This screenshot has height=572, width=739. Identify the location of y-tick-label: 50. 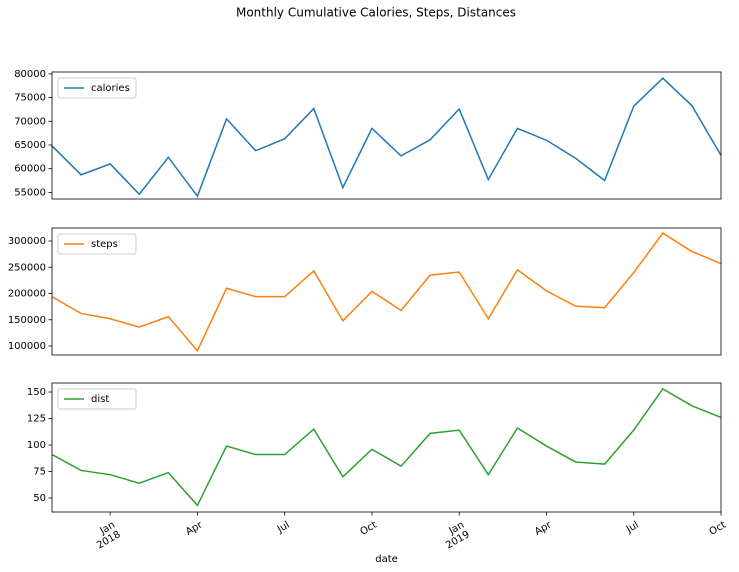
(39, 498).